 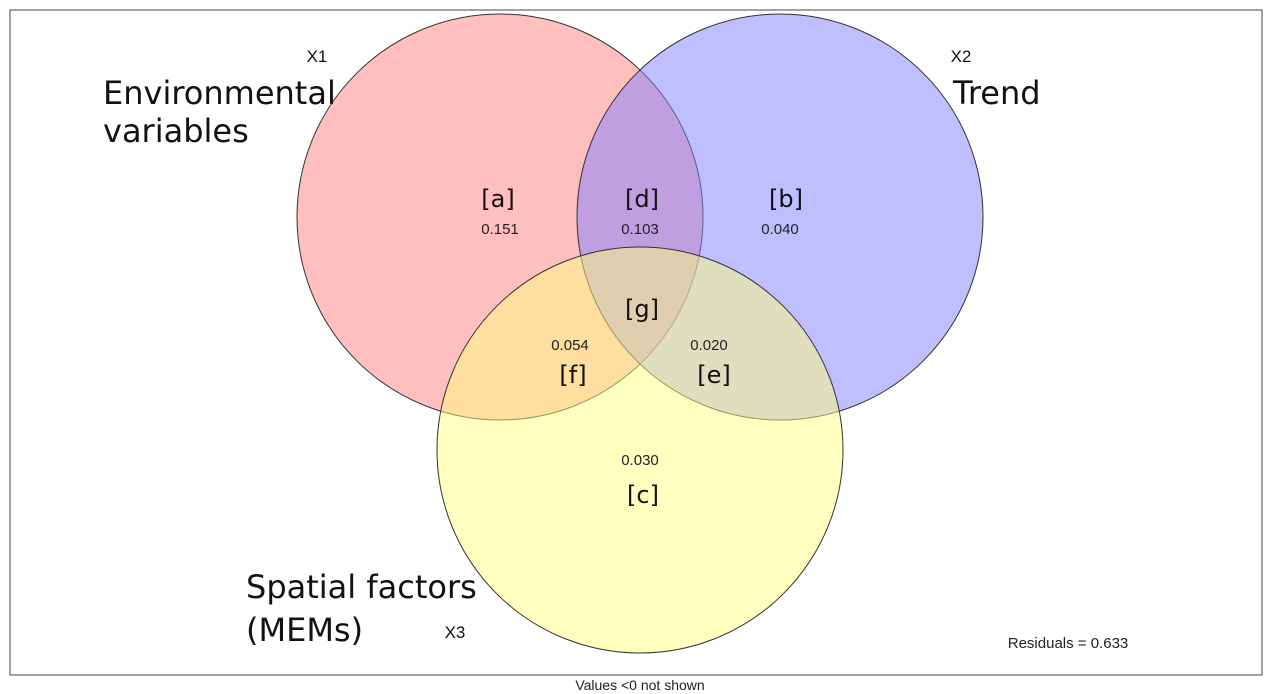 I want to click on region-value-f: 0.054, so click(x=570, y=345).